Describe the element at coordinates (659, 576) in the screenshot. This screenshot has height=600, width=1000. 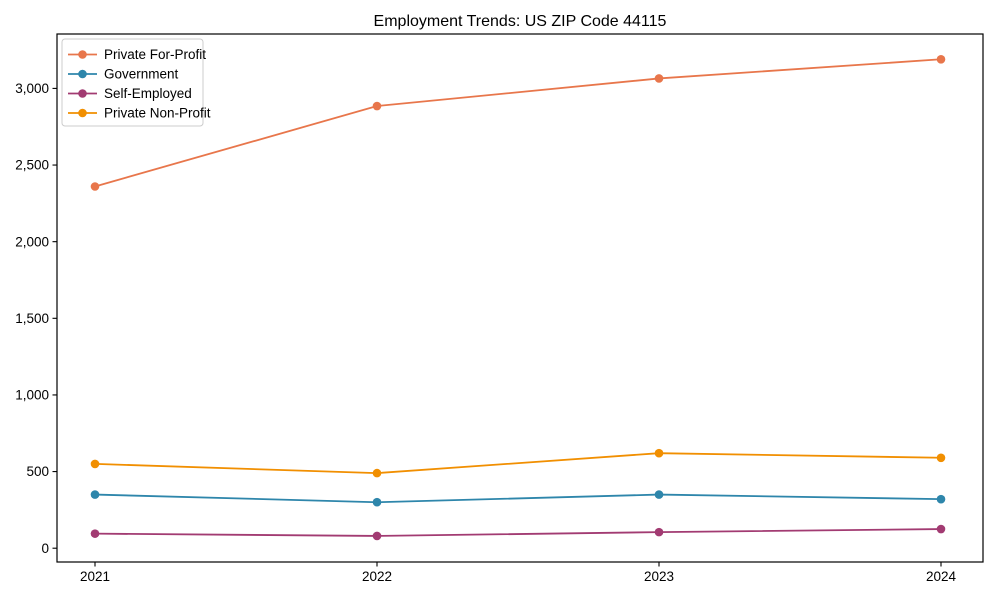
I see `x-tick-label: 2023` at that location.